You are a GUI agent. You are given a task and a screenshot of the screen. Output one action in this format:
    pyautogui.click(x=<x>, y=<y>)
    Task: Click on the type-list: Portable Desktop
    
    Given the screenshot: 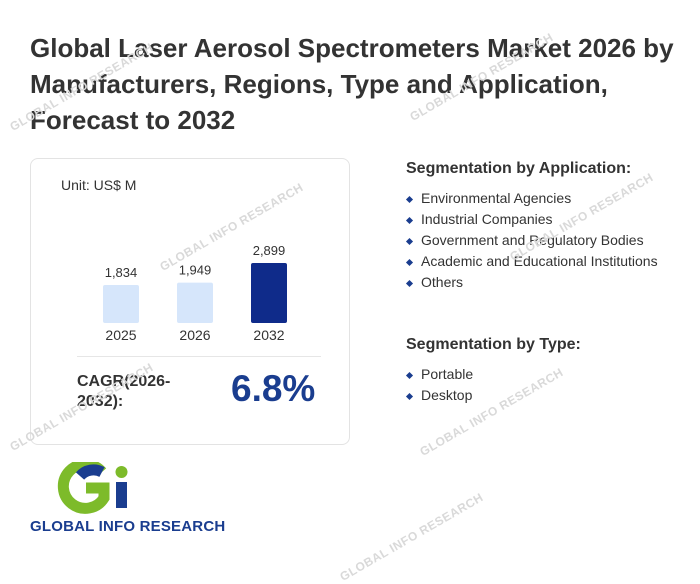 What is the action you would take?
    pyautogui.click(x=550, y=385)
    